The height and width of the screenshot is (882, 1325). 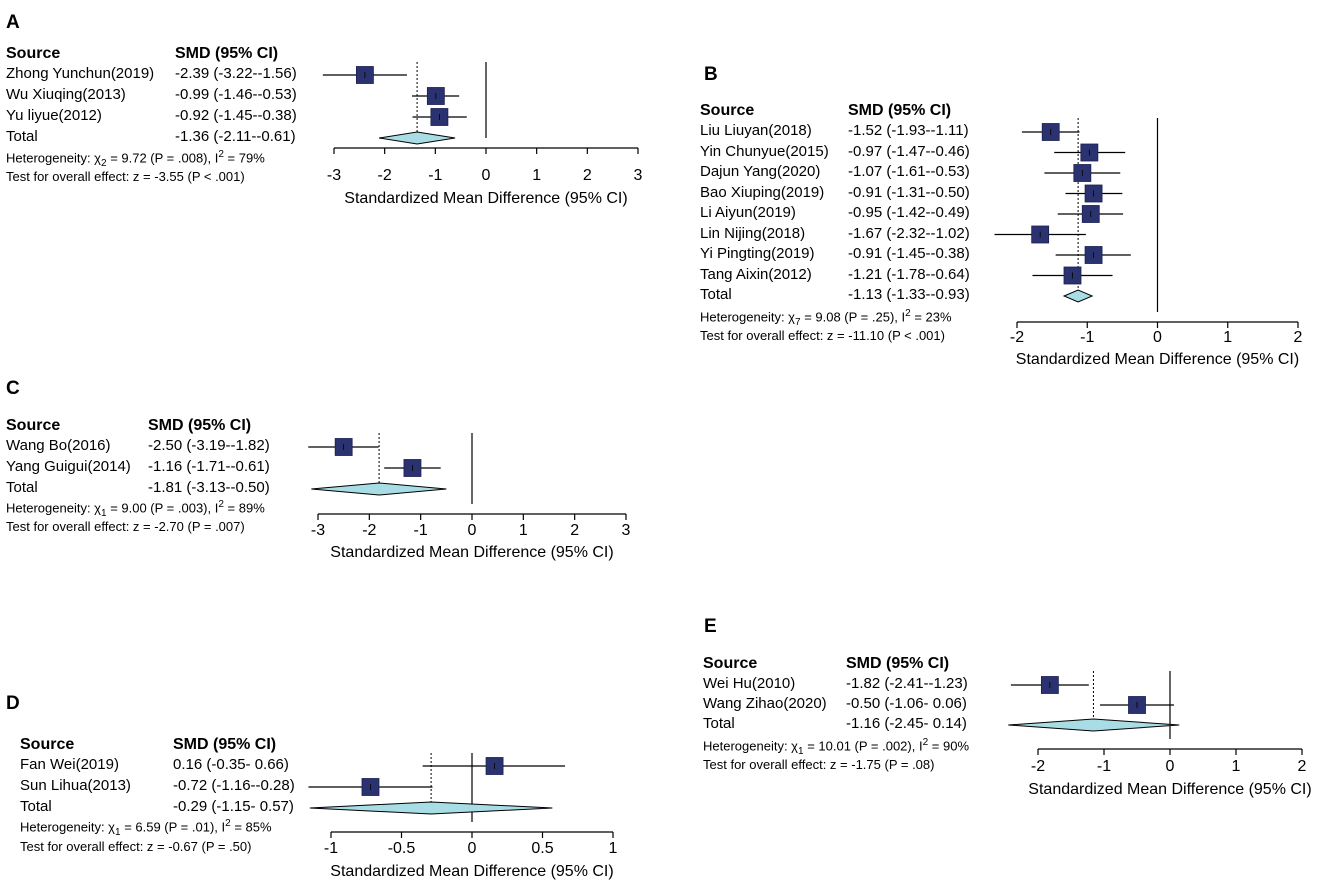 I want to click on study-name: Tang Aixin(2012), so click(x=756, y=274).